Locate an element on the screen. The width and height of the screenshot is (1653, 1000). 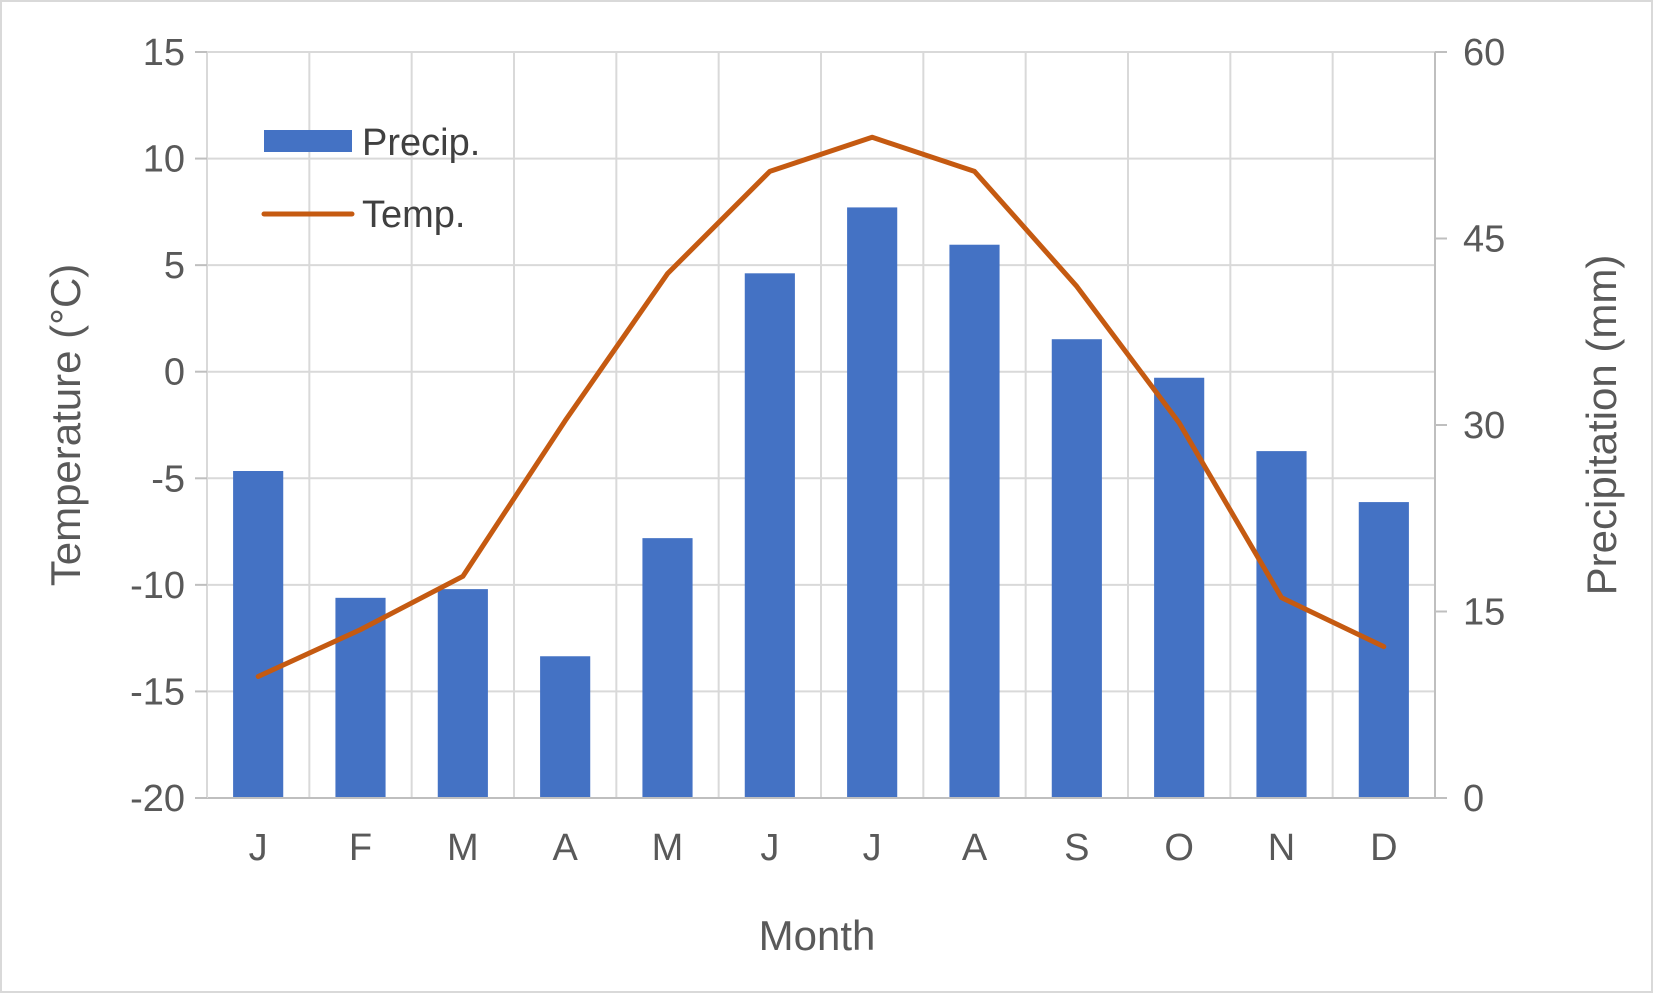
x-tick-label: N is located at coordinates (1281, 848).